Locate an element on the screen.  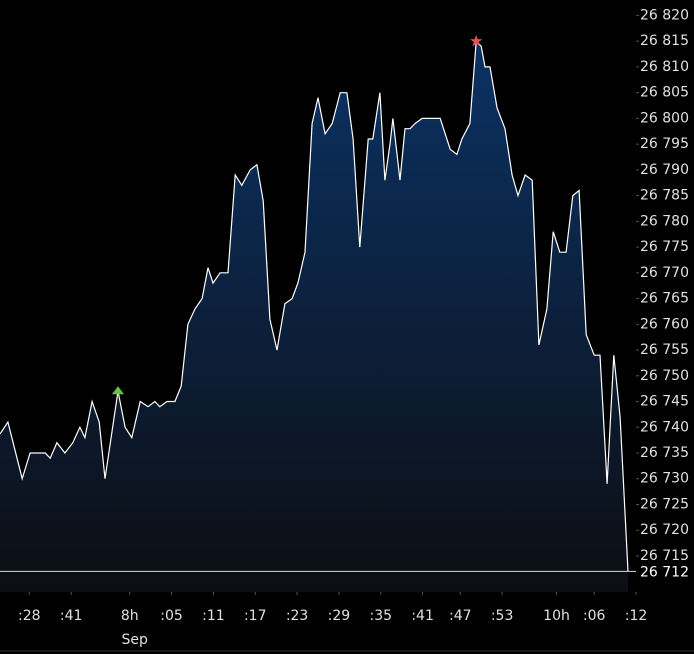
x-tick-label: :29 is located at coordinates (339, 616).